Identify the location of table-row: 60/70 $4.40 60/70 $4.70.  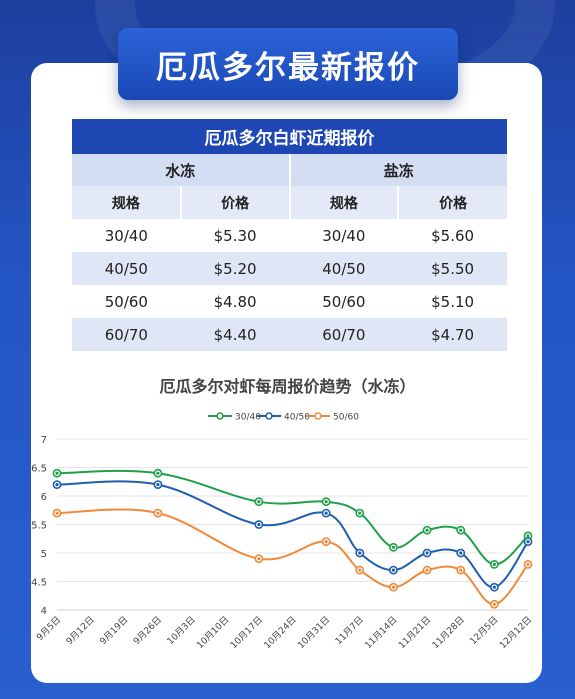
(289, 334).